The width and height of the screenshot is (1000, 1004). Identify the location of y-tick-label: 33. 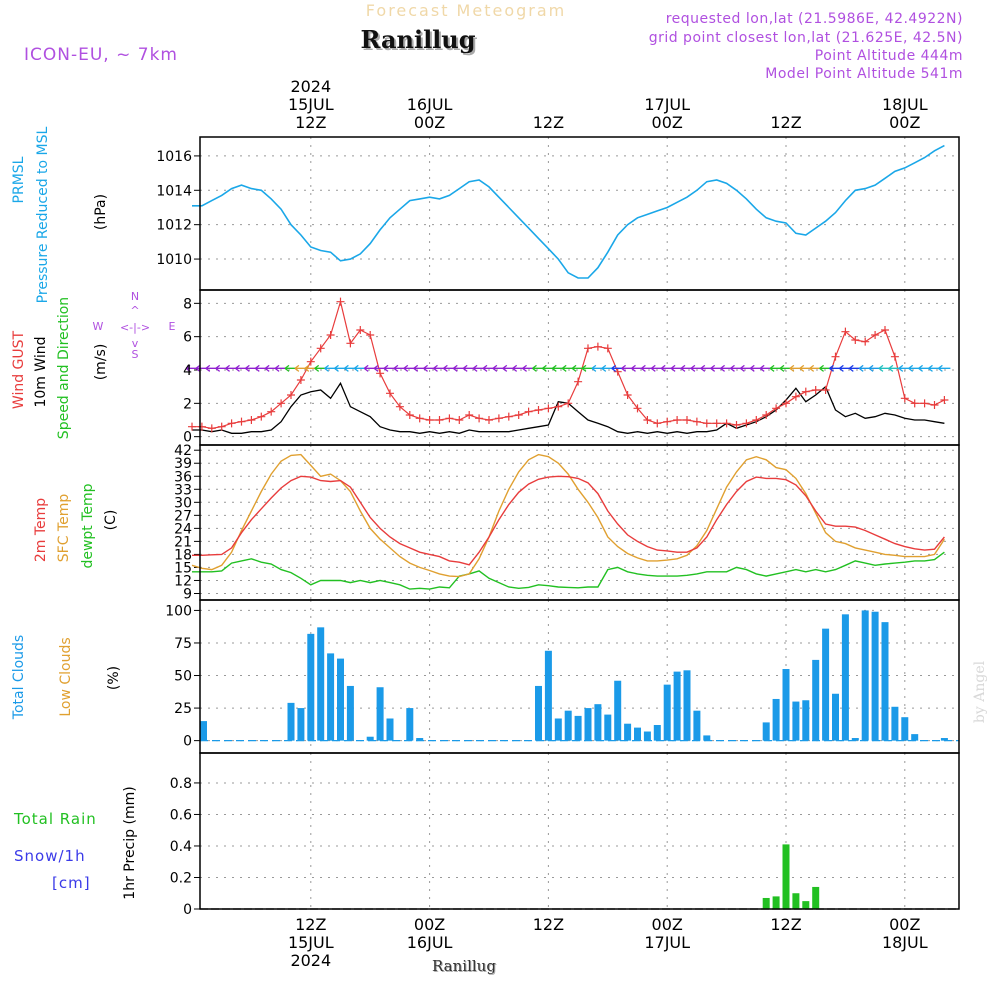
(183, 490).